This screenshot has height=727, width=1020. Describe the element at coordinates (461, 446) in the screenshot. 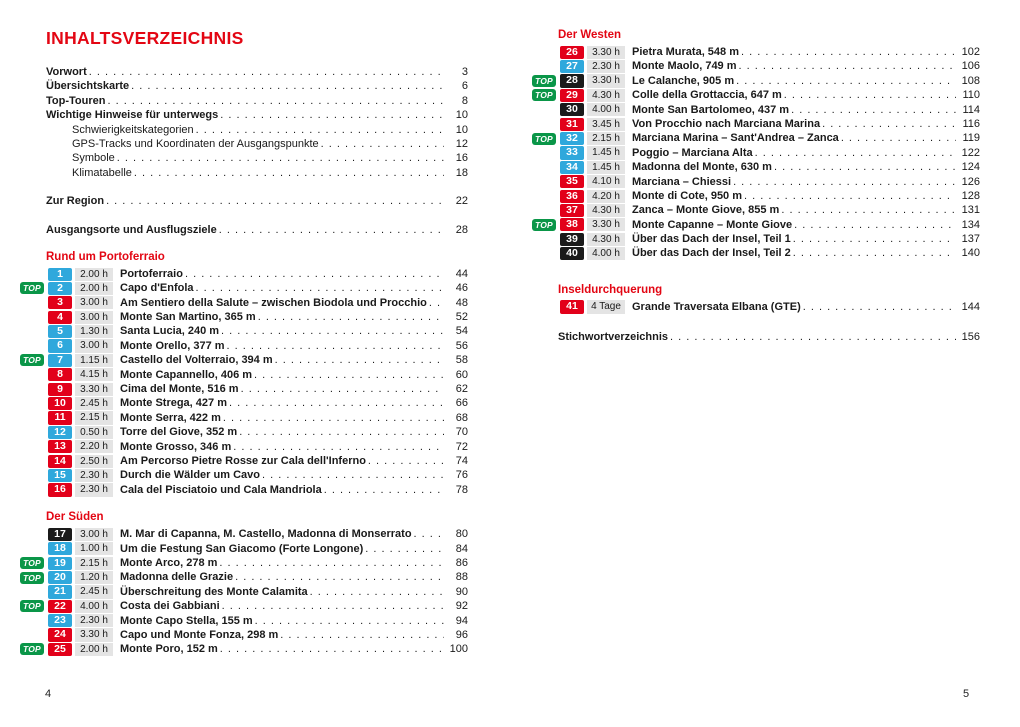

I see `tour-page-number: 72` at that location.